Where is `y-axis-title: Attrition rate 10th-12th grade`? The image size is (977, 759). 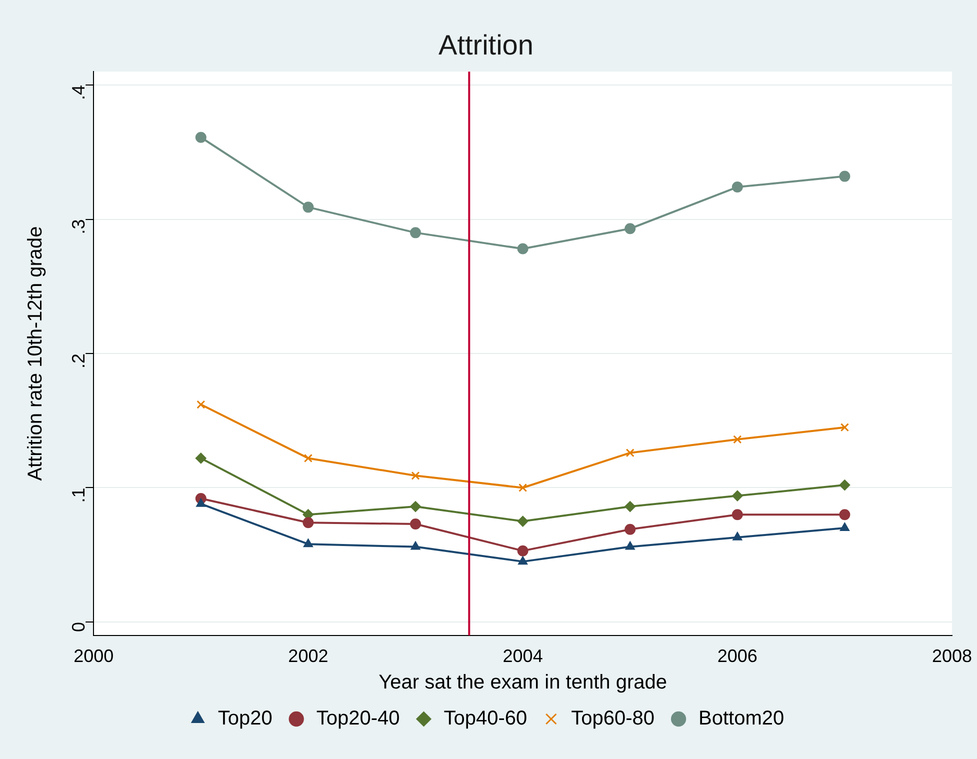
y-axis-title: Attrition rate 10th-12th grade is located at coordinates (35, 353).